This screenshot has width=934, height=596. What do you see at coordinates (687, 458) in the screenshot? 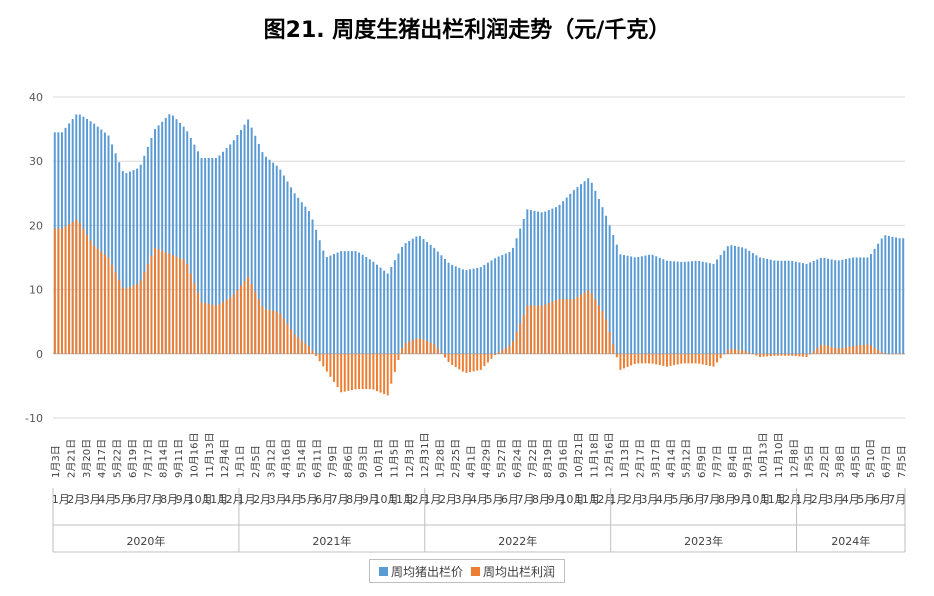
I see `x-week-label: 5月12日` at bounding box center [687, 458].